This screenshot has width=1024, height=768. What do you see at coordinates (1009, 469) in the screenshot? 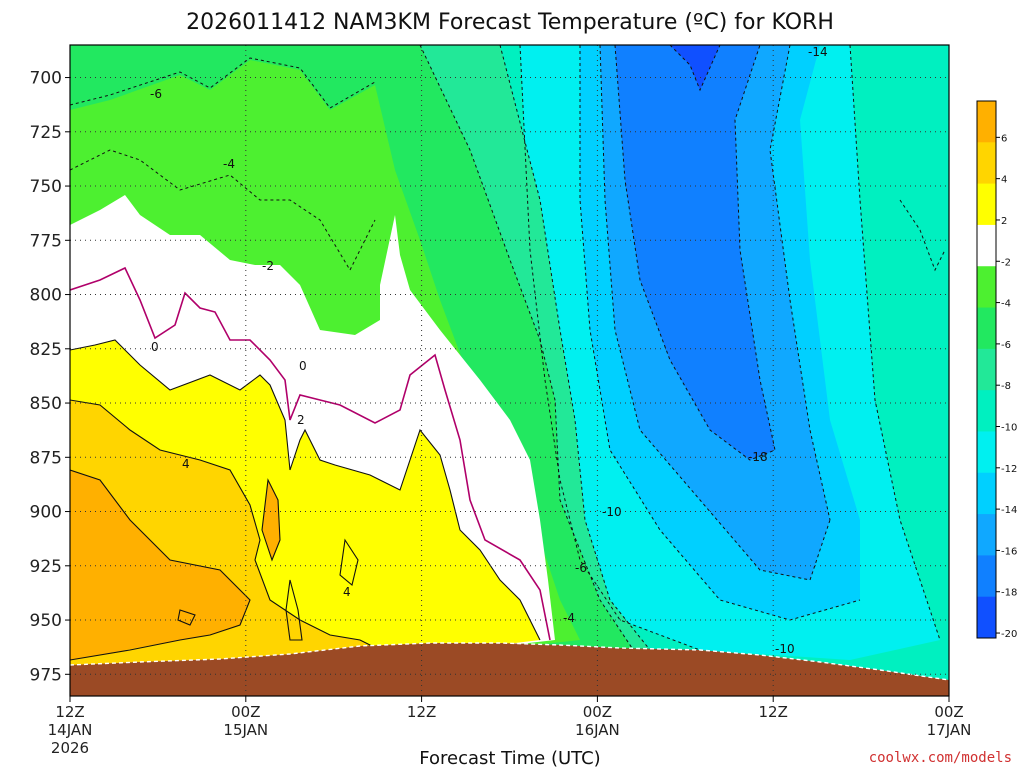
I see `colorbar-label: -12` at bounding box center [1009, 469].